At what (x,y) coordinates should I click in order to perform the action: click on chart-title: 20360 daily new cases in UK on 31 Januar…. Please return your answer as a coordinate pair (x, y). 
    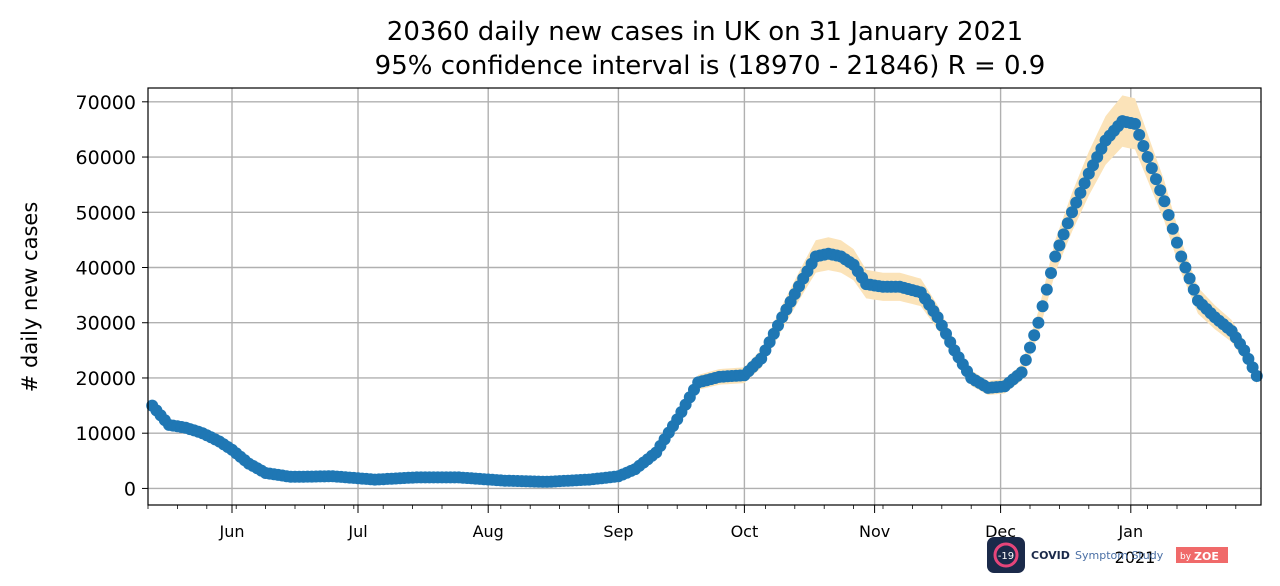
    Looking at the image, I should click on (705, 32).